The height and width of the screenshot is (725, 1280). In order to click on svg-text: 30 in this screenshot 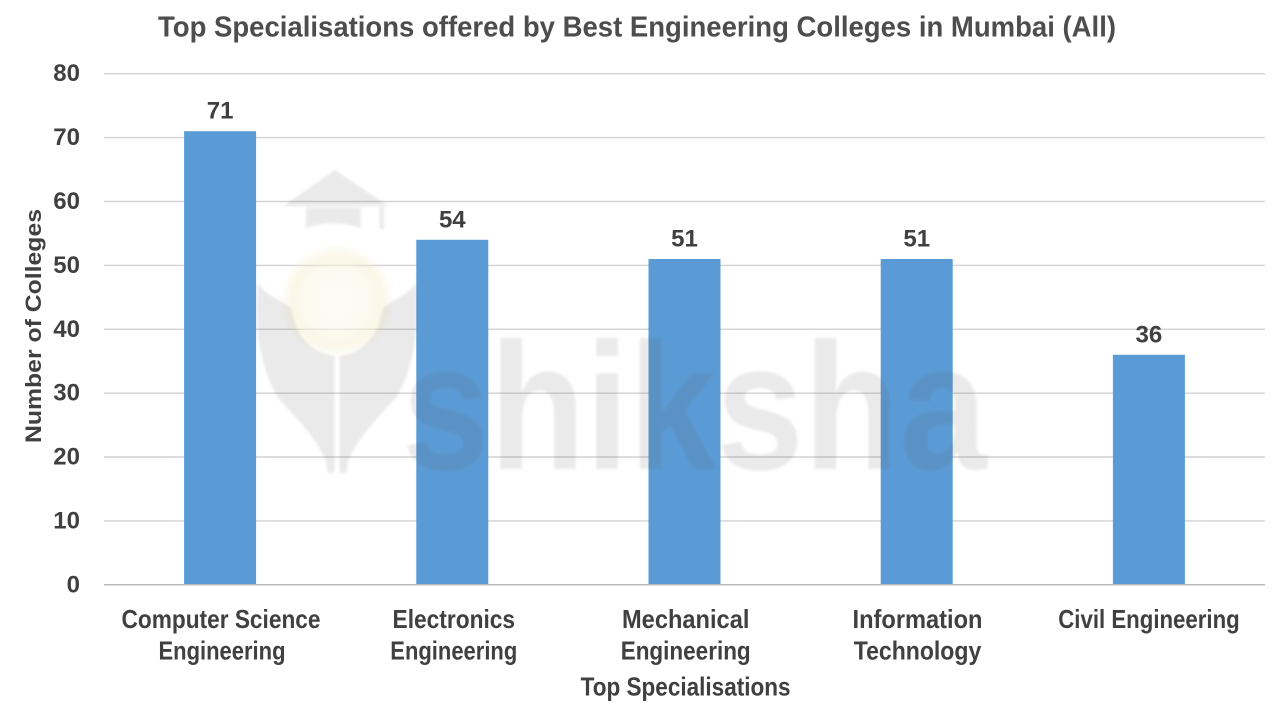, I will do `click(66, 393)`.